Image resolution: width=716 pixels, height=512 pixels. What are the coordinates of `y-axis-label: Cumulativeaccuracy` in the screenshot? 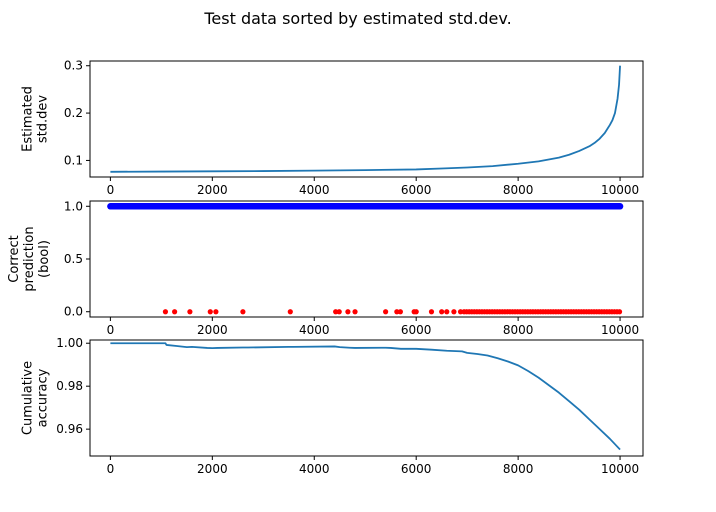 It's located at (36, 398).